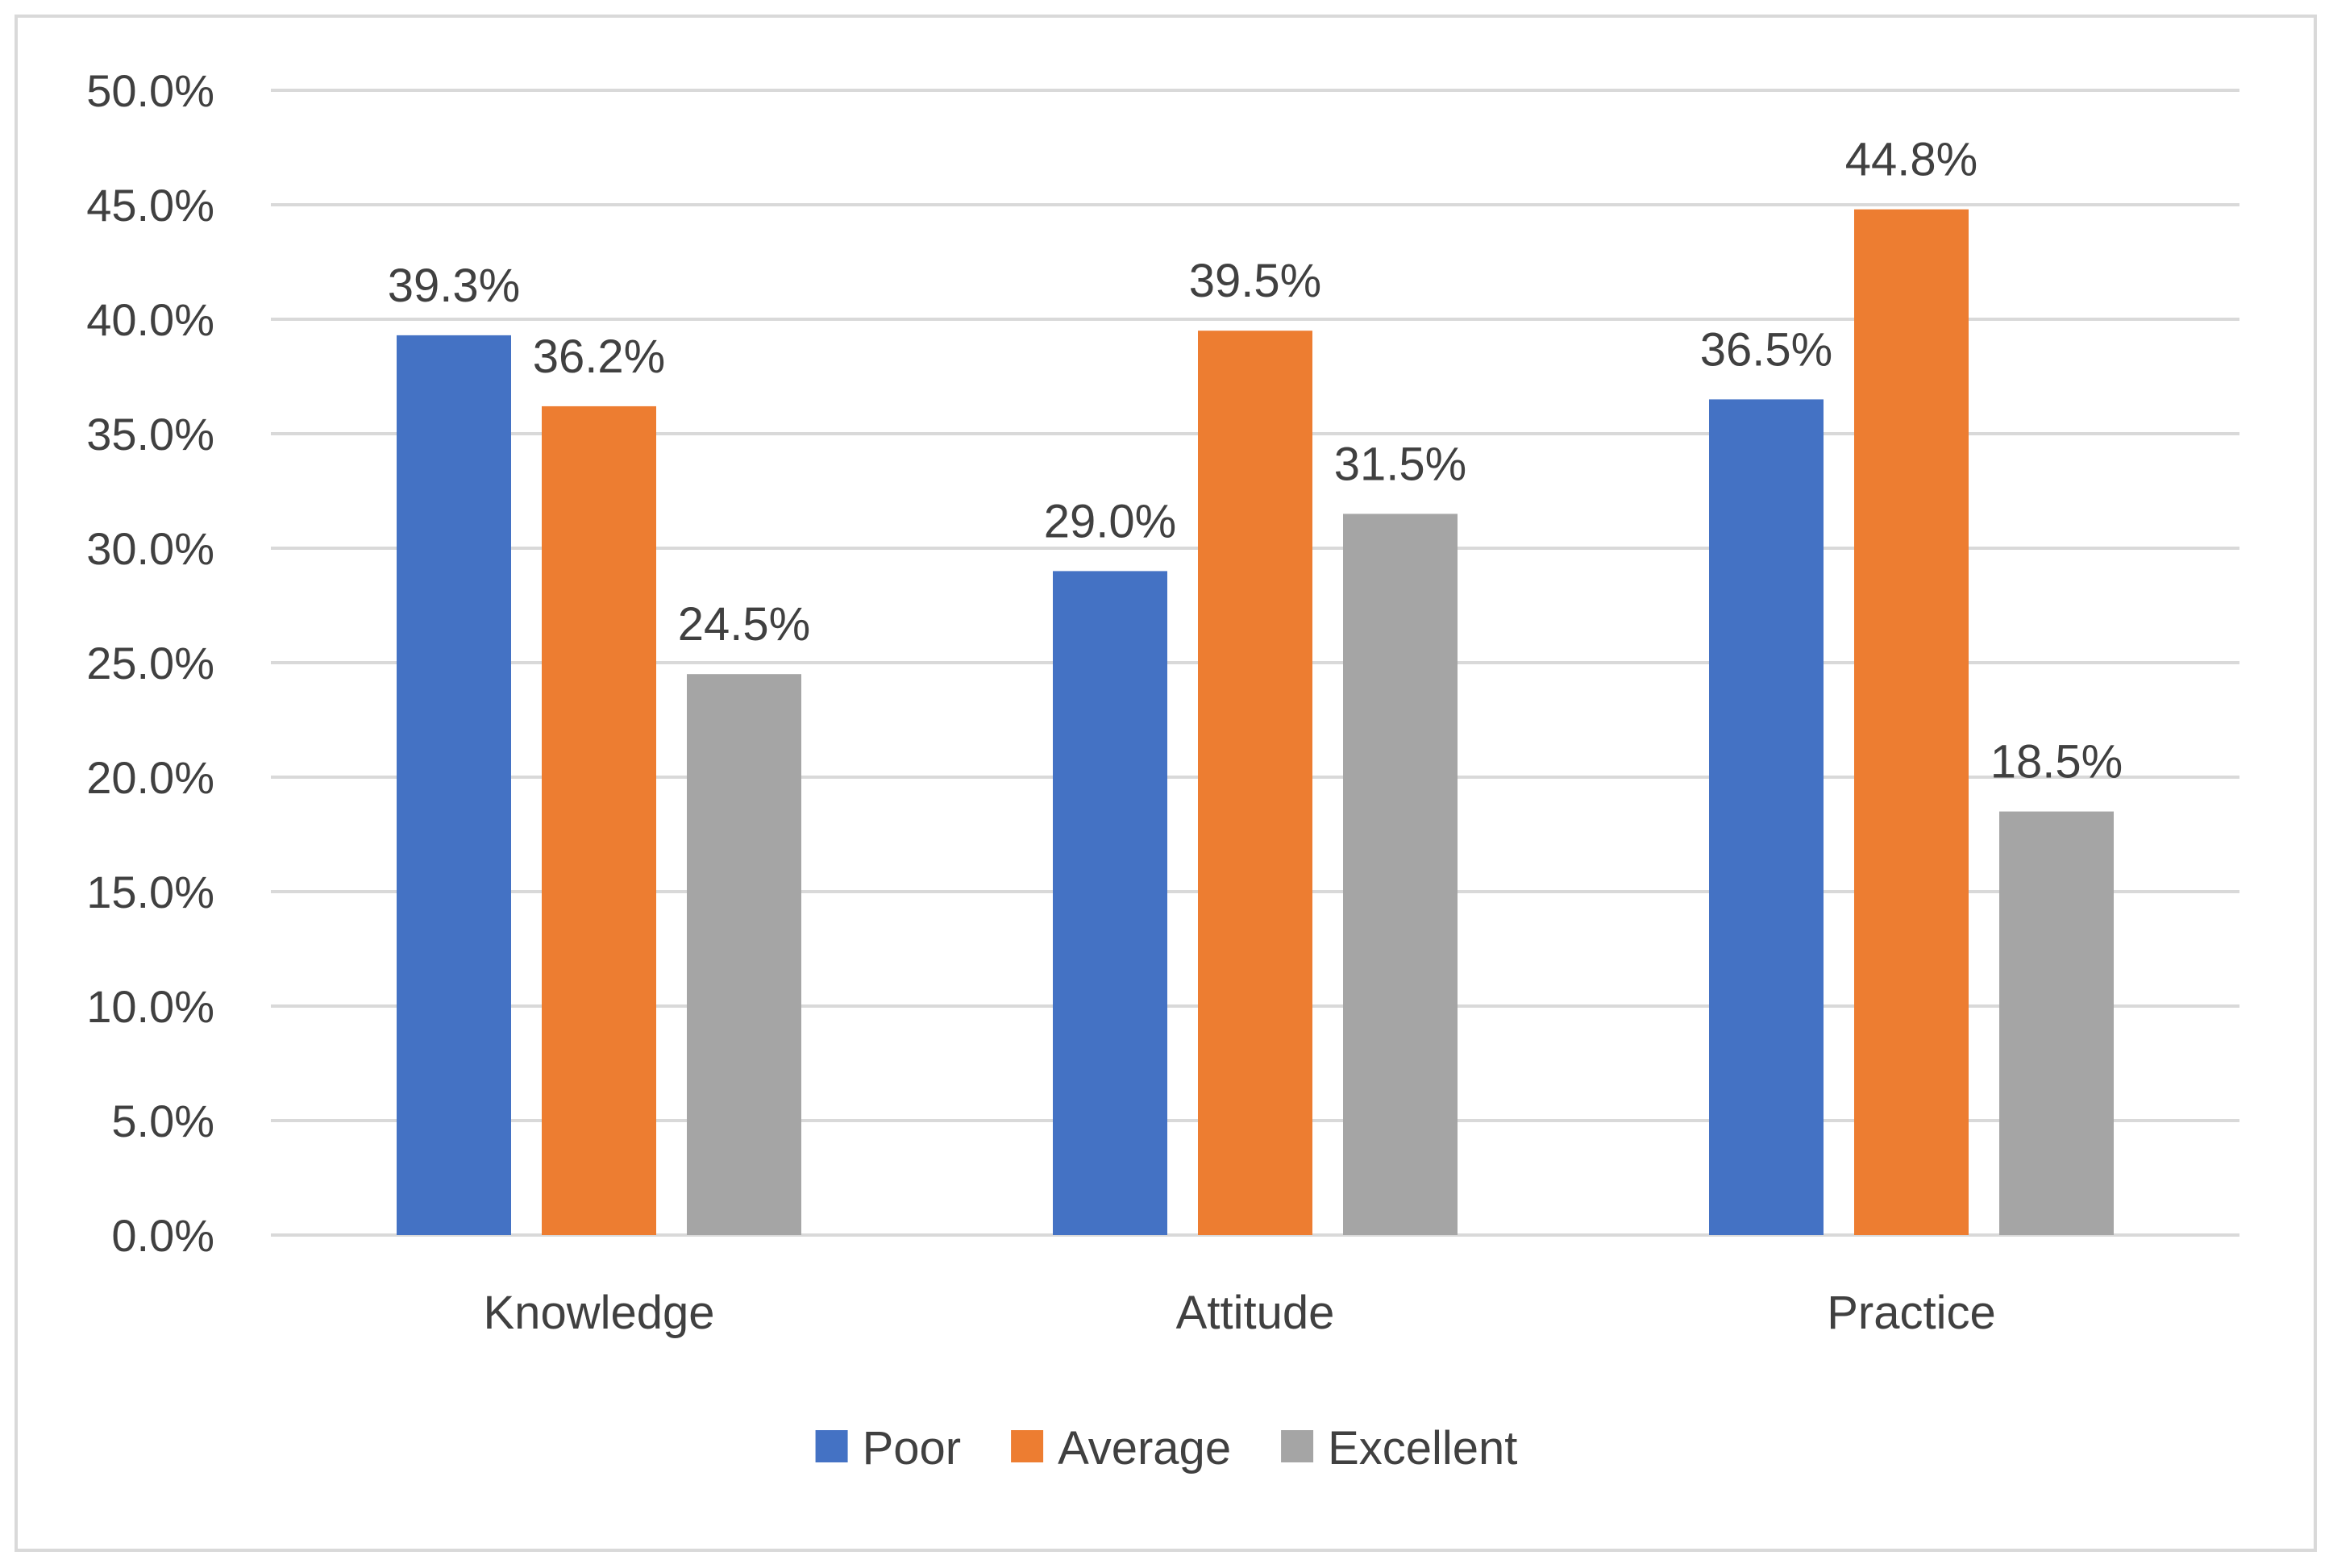 The width and height of the screenshot is (2333, 1568). What do you see at coordinates (1255, 1313) in the screenshot?
I see `x-category-label: Attitude` at bounding box center [1255, 1313].